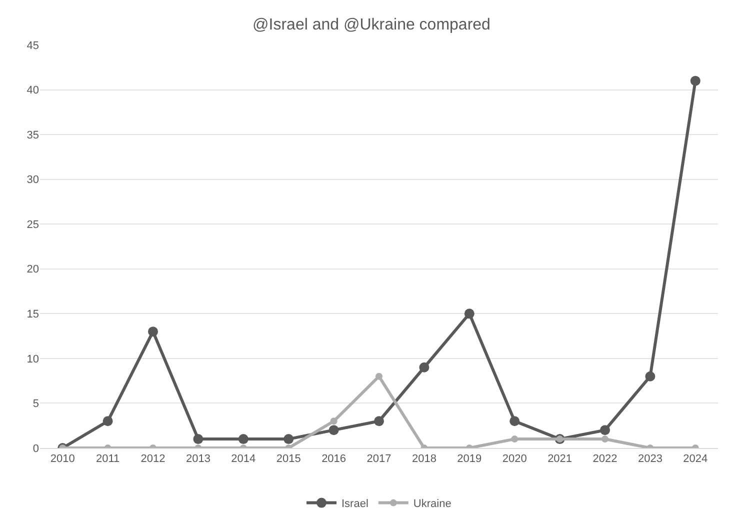 The image size is (743, 529). What do you see at coordinates (153, 459) in the screenshot?
I see `x-tick-label: 2012` at bounding box center [153, 459].